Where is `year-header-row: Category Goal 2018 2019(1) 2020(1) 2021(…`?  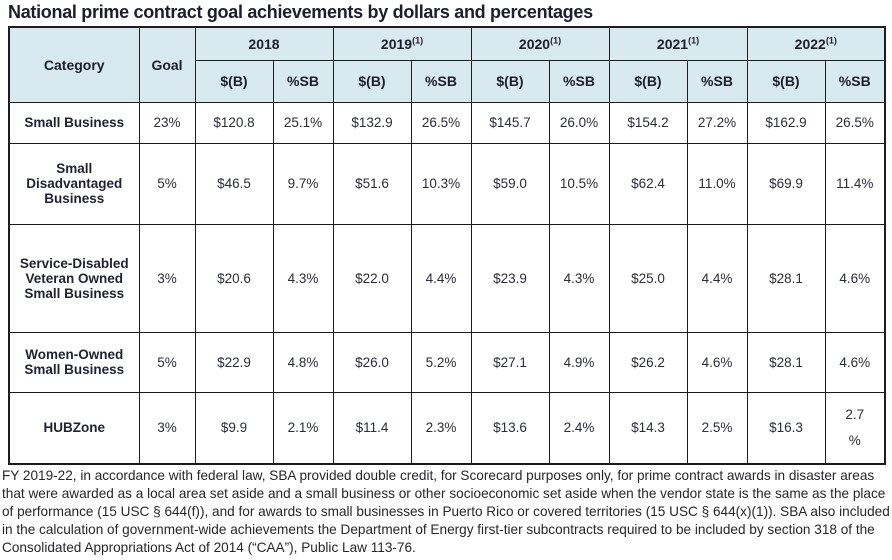
year-header-row: Category Goal 2018 2019(1) 2020(1) 2021(… is located at coordinates (447, 64).